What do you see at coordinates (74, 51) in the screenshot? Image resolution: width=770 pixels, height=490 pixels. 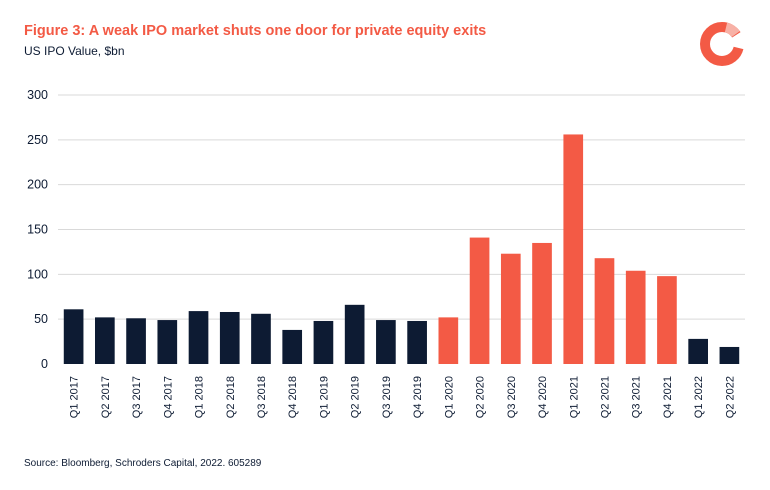 I see `chart-subtitle: US IPO Value, $bn` at bounding box center [74, 51].